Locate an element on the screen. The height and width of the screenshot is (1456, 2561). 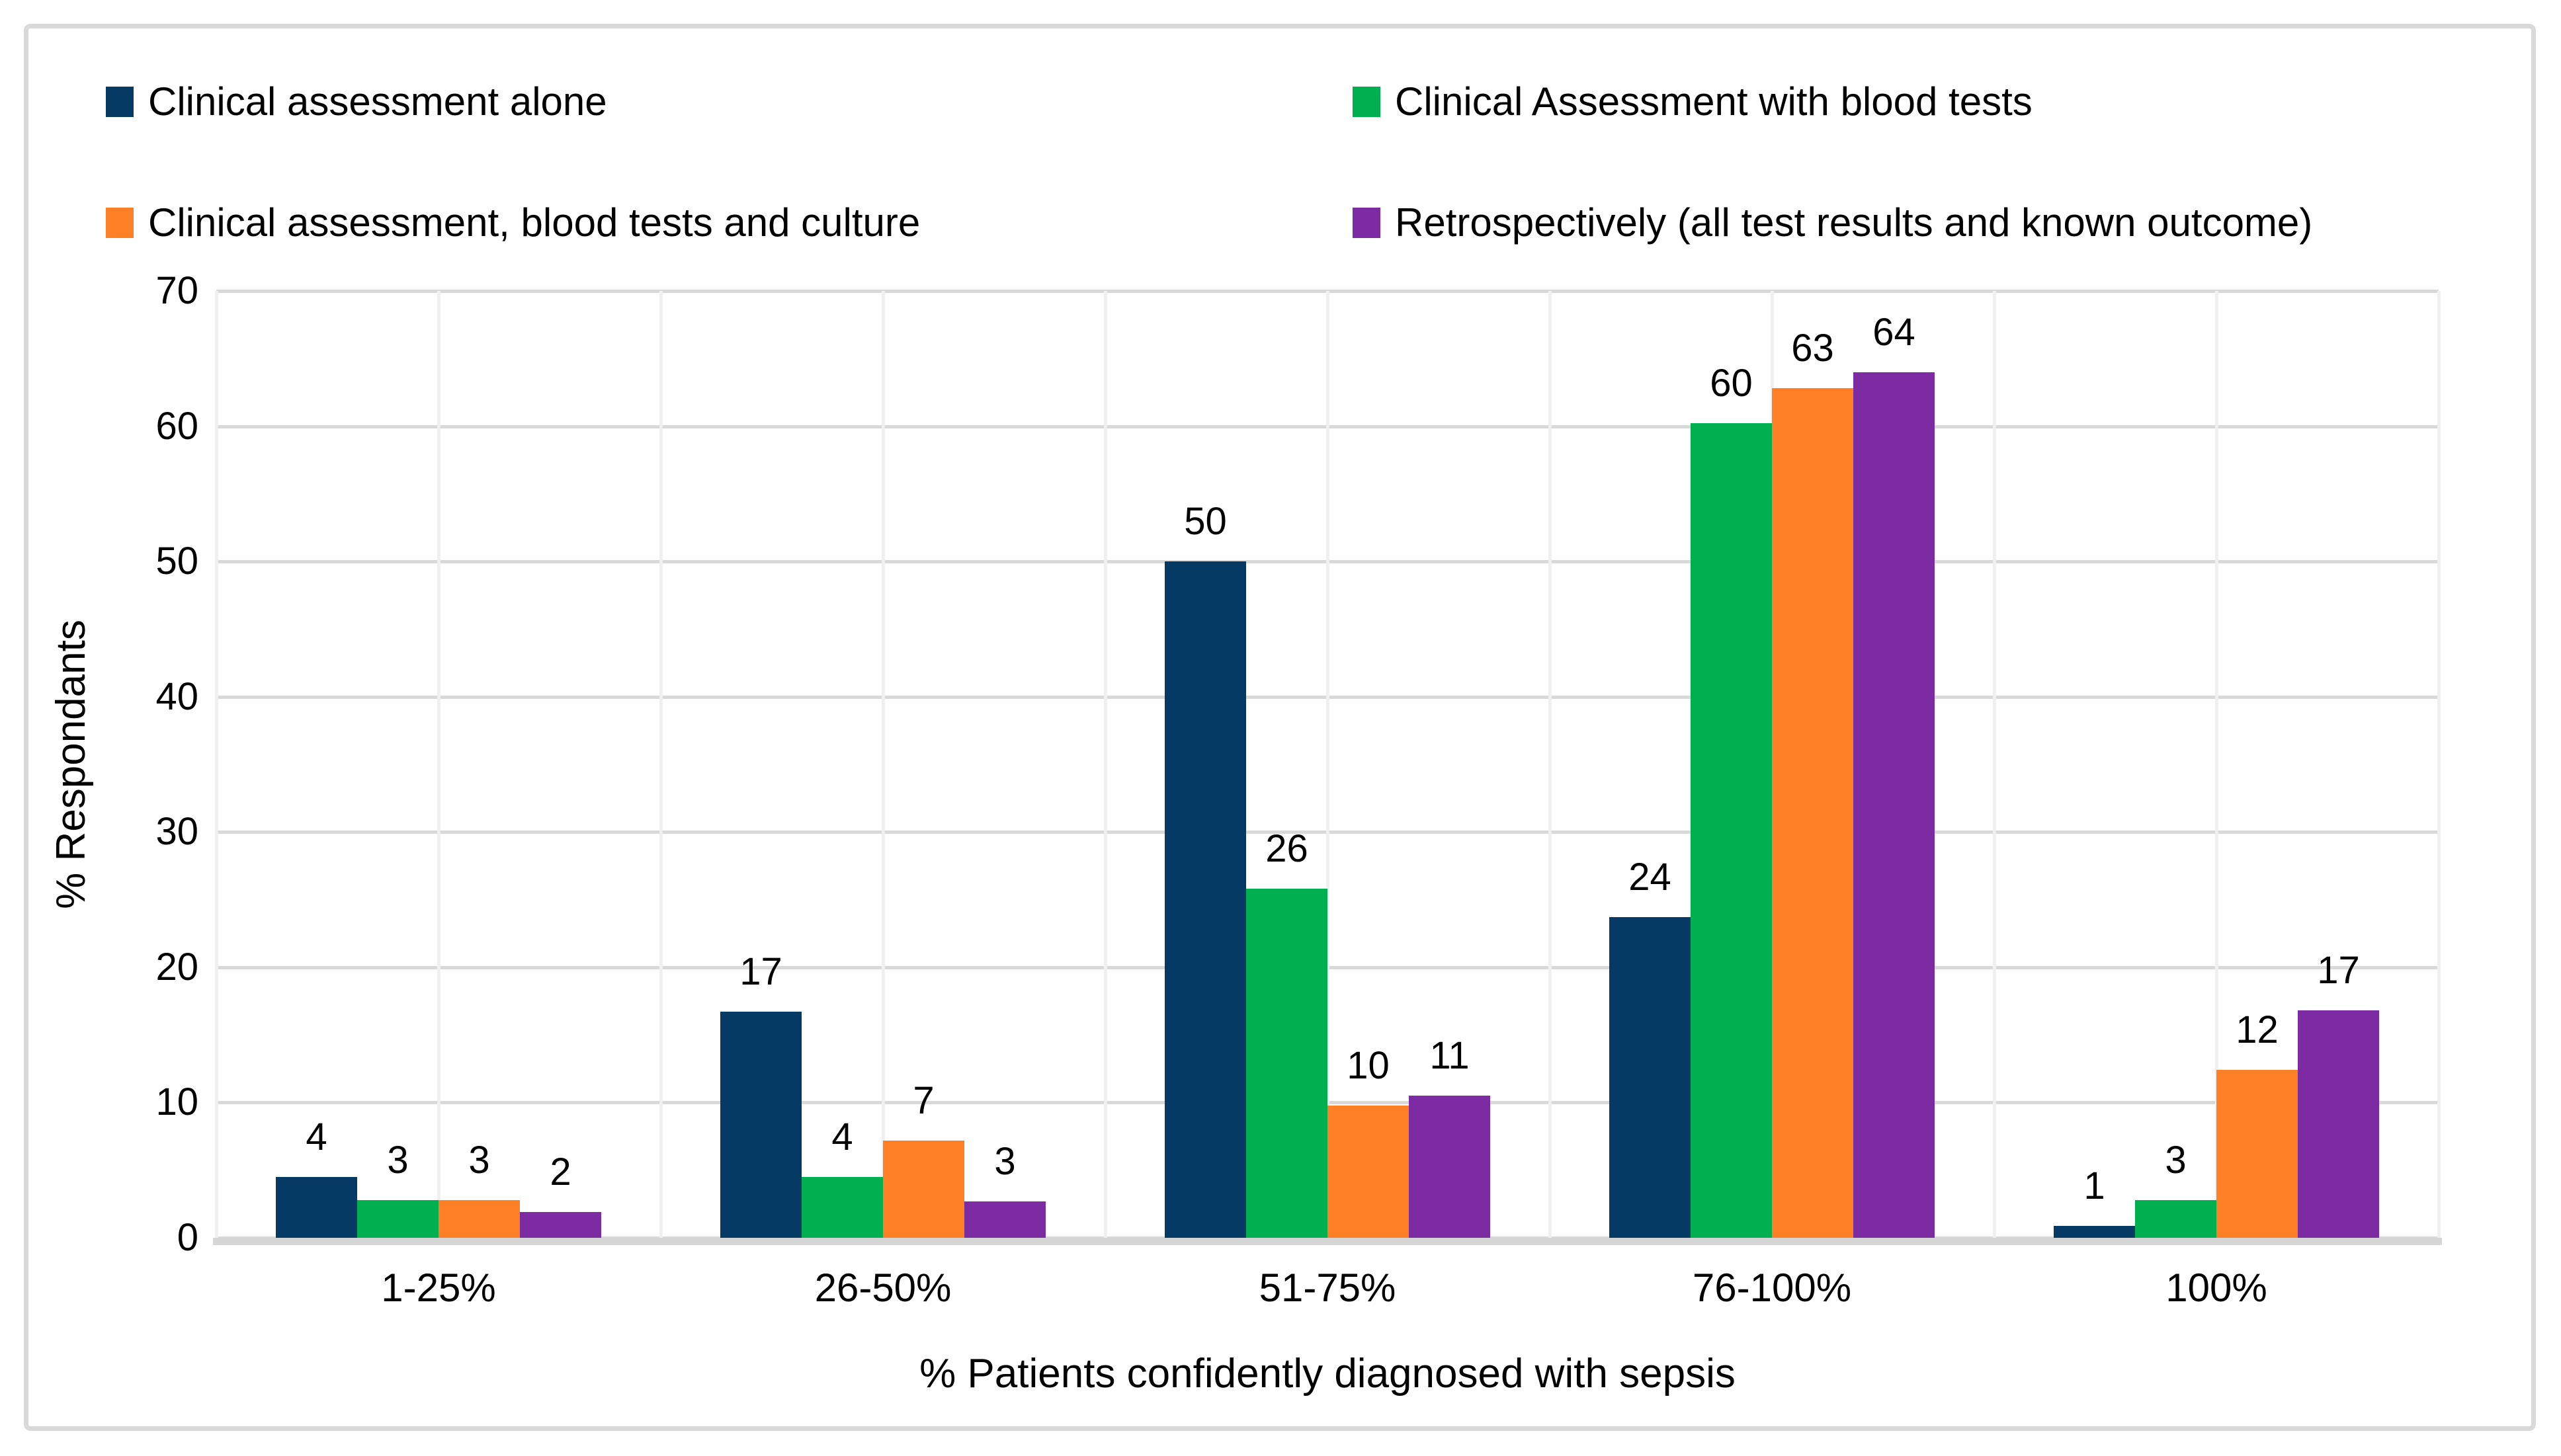
y-tick-label: 50 is located at coordinates (176, 561).